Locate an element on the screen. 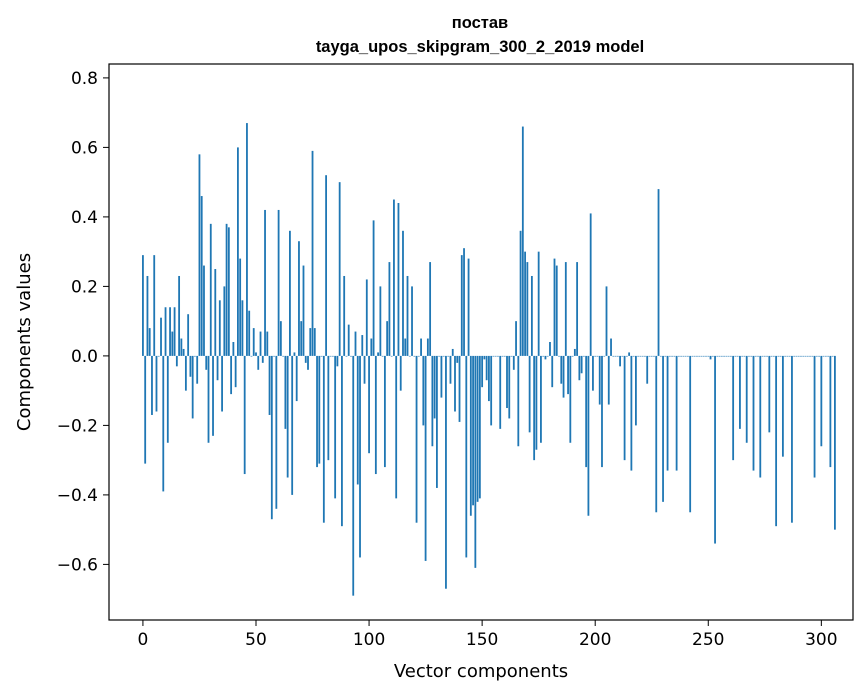 This screenshot has height=696, width=867. y-tick-label: 0.6 is located at coordinates (84, 148).